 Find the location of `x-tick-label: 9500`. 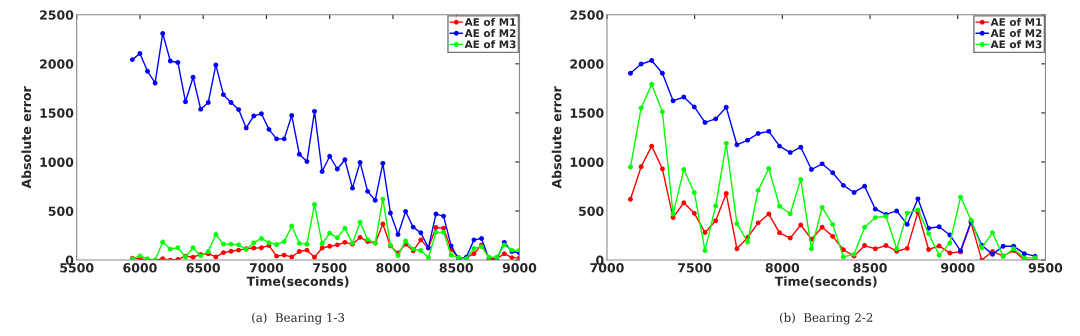

x-tick-label: 9500 is located at coordinates (1045, 268).